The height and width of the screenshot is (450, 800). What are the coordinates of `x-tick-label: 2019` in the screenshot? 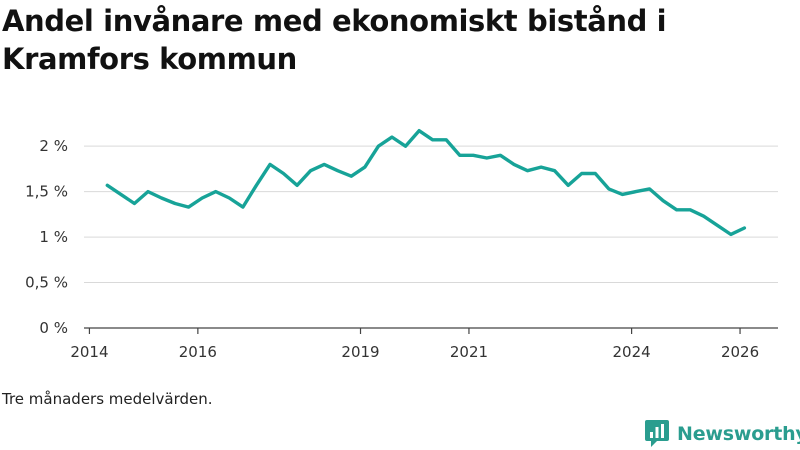 It's located at (360, 352).